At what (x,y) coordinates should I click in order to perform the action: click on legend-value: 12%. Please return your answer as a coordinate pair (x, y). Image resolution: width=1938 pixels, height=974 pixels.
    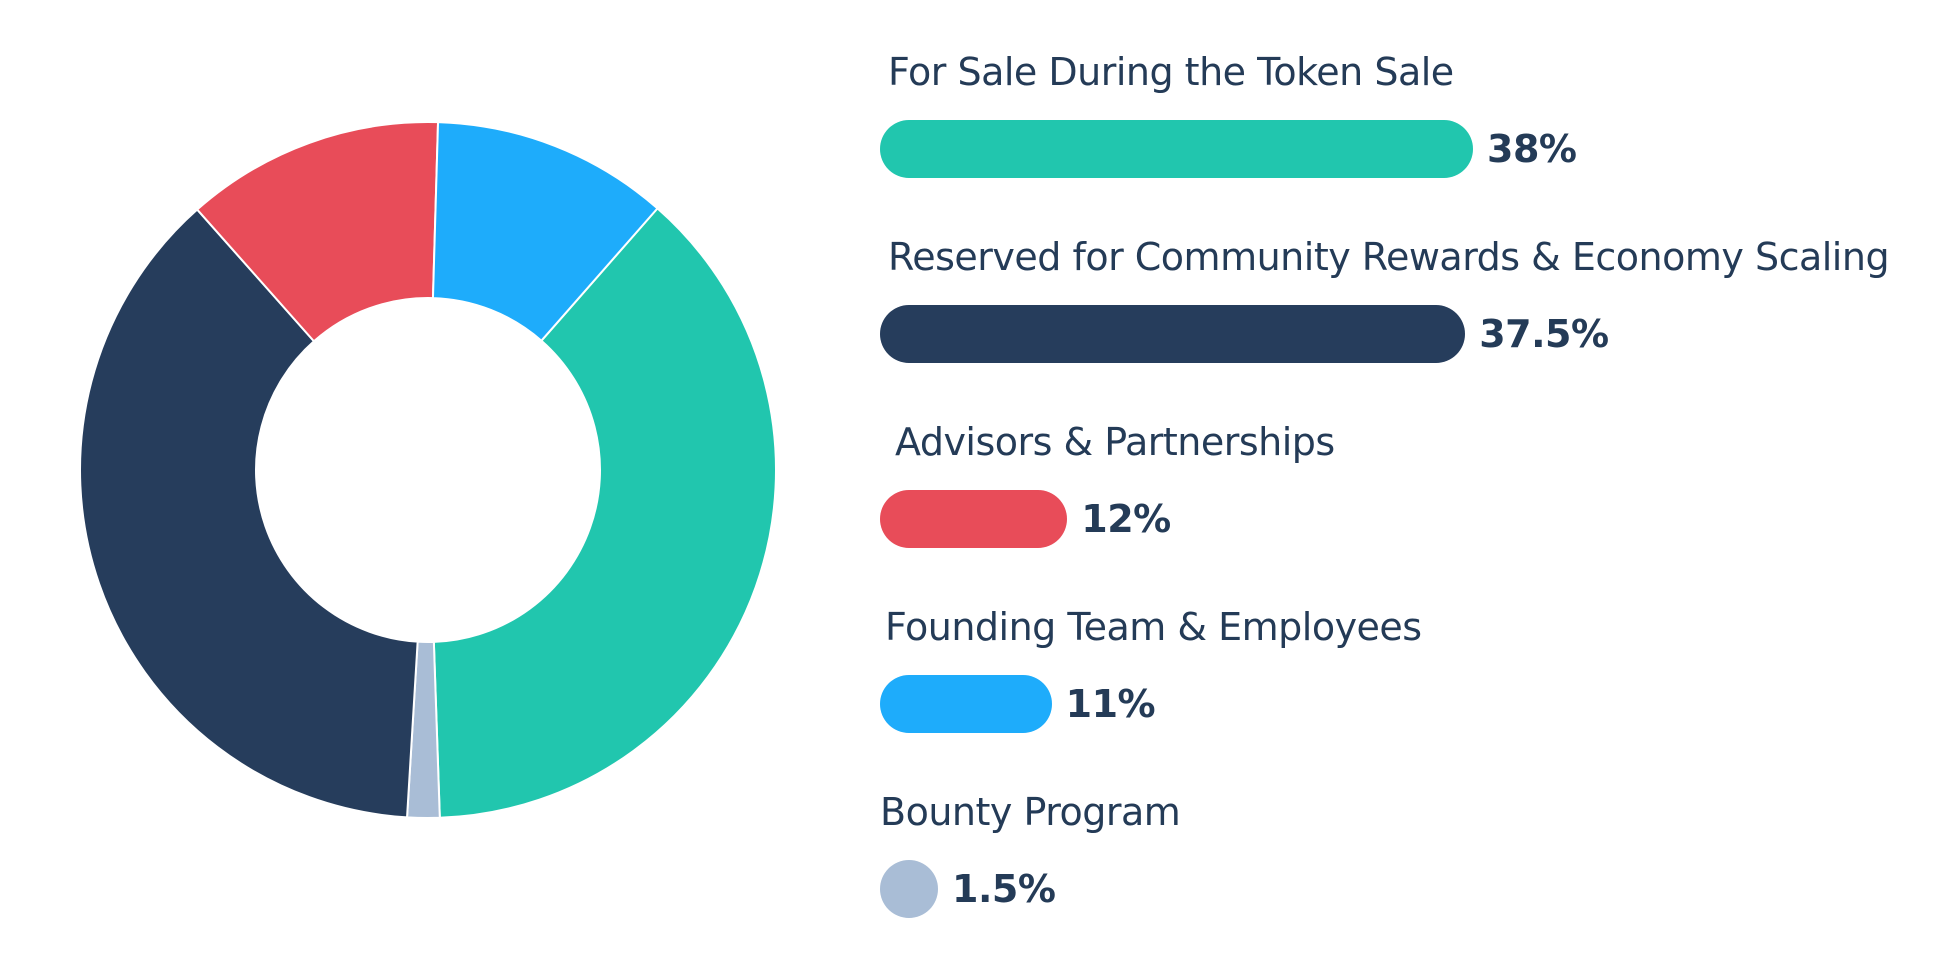
    Looking at the image, I should click on (1126, 519).